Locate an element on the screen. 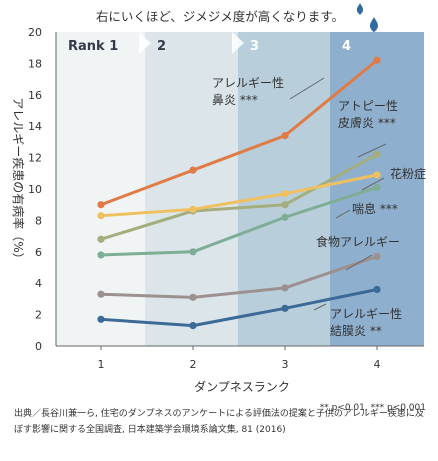 The height and width of the screenshot is (461, 438). y-tick-label: 20 is located at coordinates (35, 32).